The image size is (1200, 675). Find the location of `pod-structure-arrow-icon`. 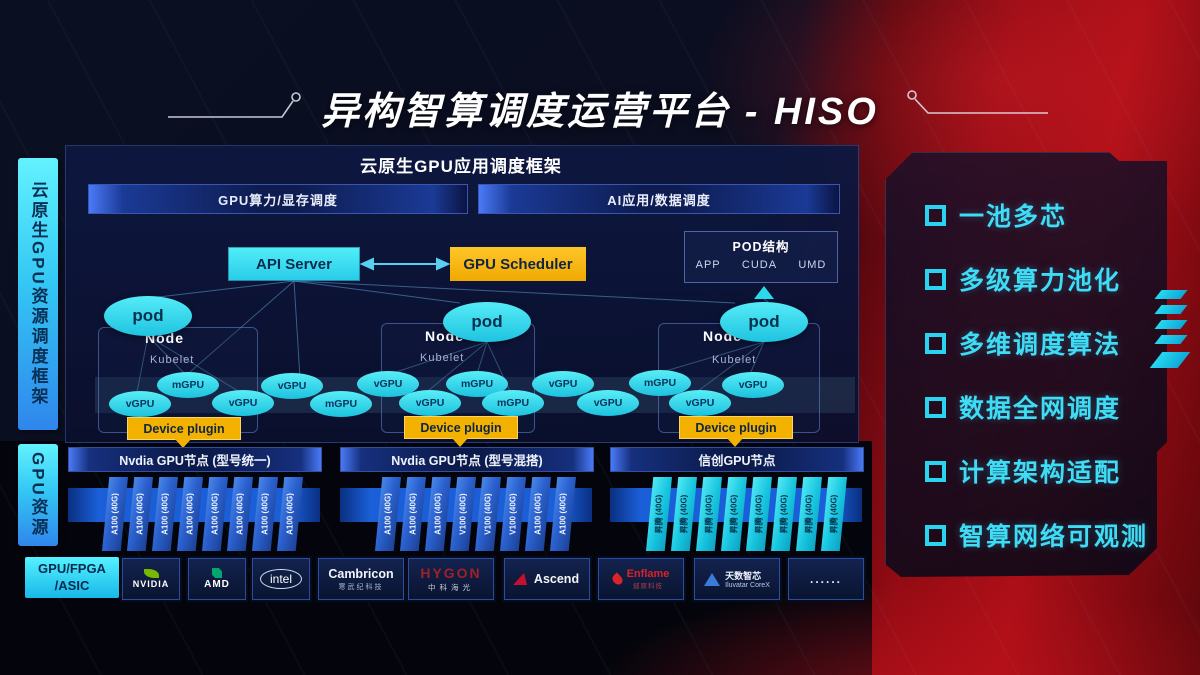

pod-structure-arrow-icon is located at coordinates (764, 292).